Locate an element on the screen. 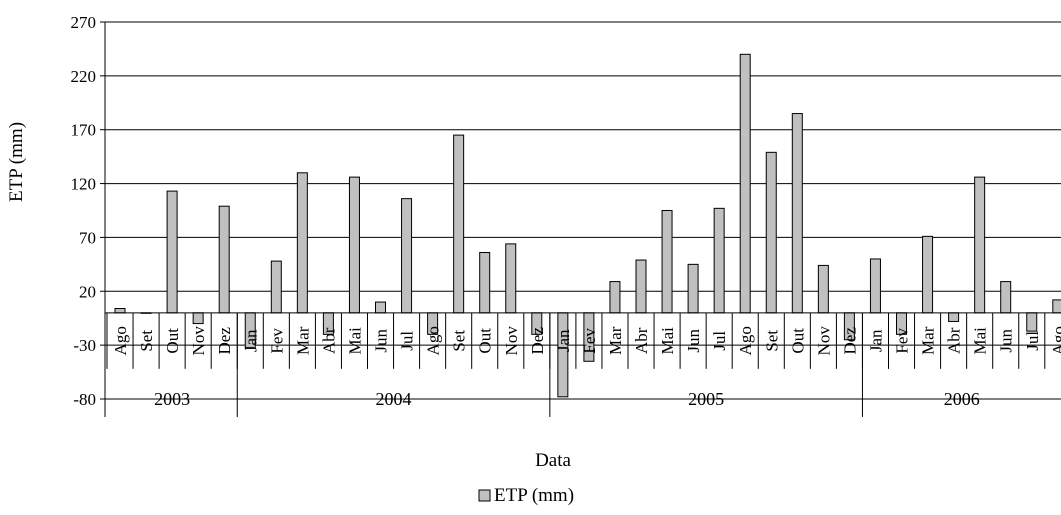 The width and height of the screenshot is (1061, 515). y-tick-label: 70 is located at coordinates (87, 237).